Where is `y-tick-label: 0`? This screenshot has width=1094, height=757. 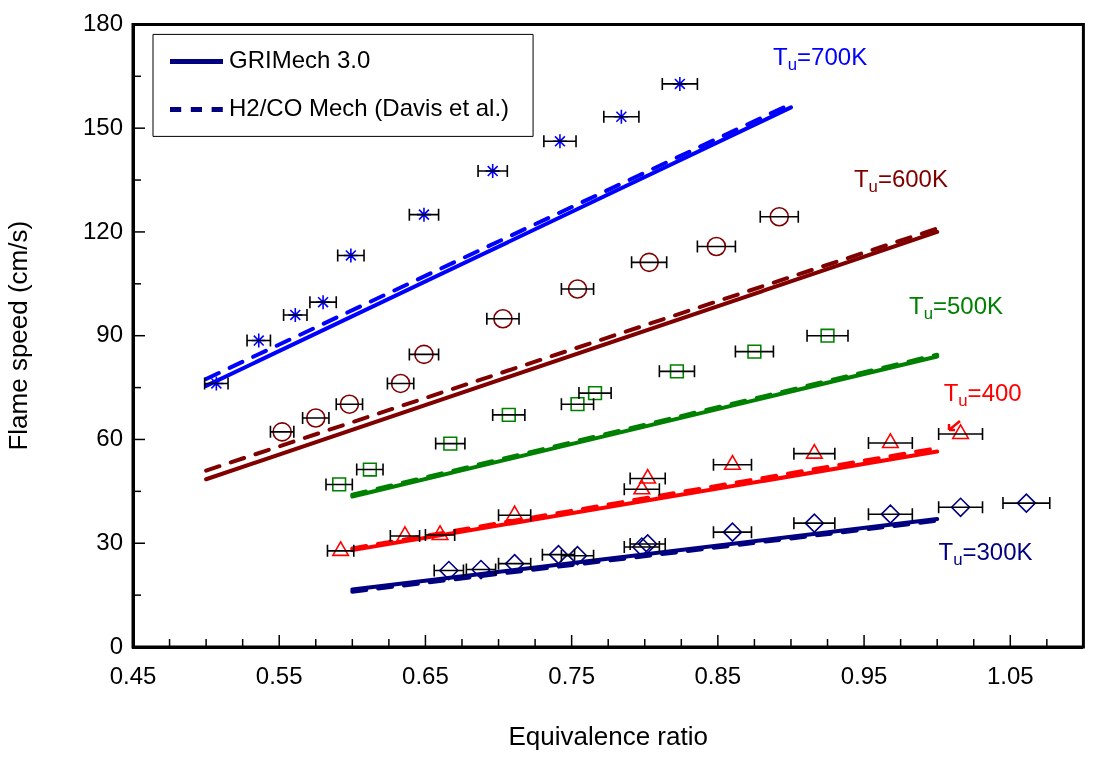 y-tick-label: 0 is located at coordinates (116, 645).